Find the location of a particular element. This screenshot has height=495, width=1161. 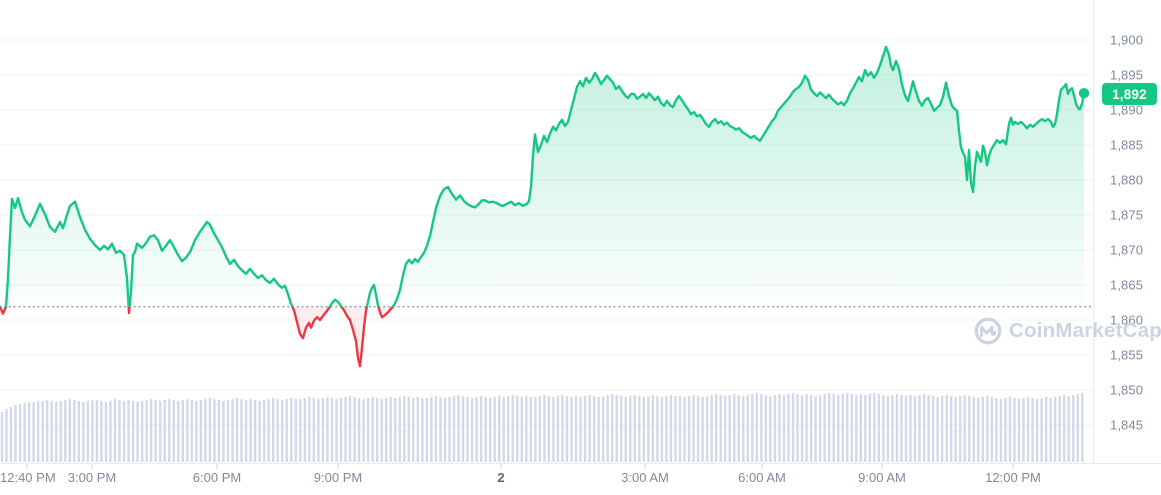

y-axis-label: 1,890 is located at coordinates (1127, 110).